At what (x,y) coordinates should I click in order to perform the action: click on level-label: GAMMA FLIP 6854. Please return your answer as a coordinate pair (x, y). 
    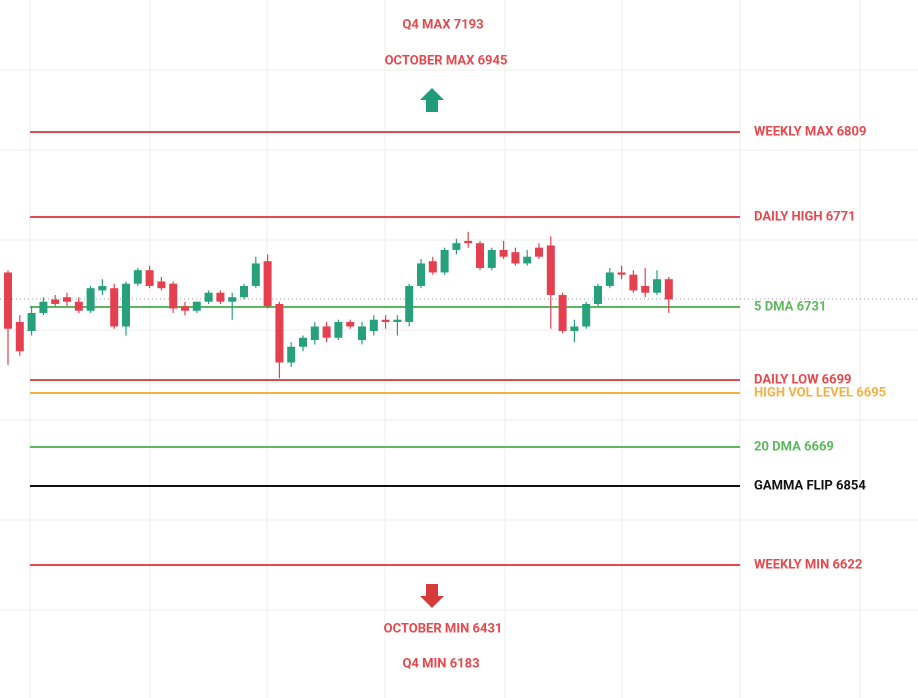
    Looking at the image, I should click on (810, 485).